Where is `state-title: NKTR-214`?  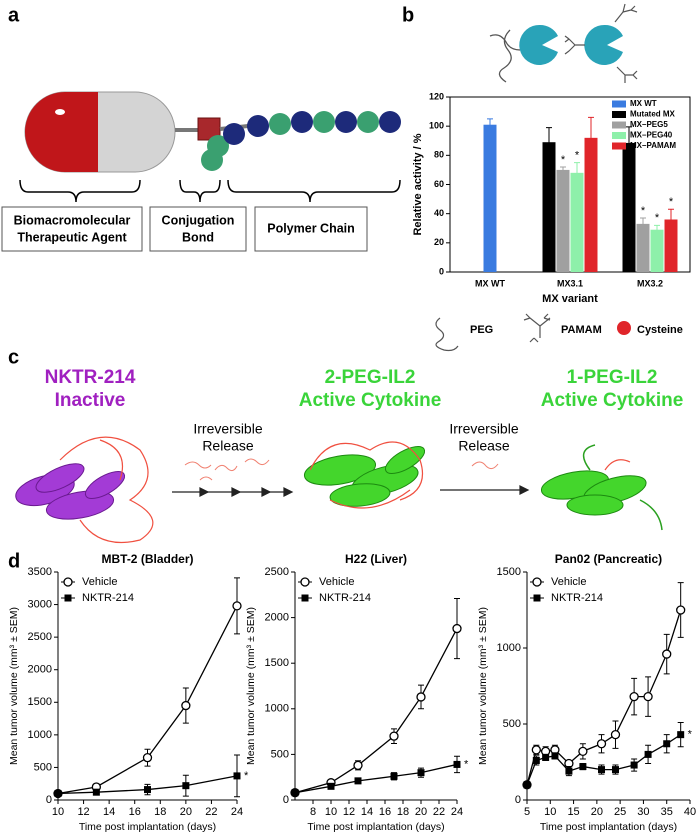 state-title: NKTR-214 is located at coordinates (90, 377).